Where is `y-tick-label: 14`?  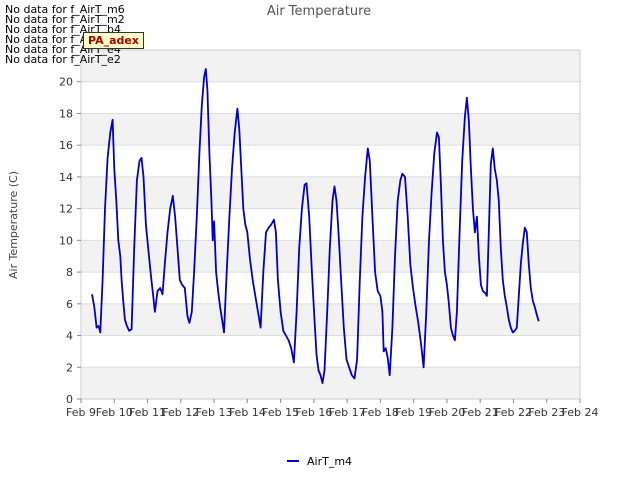 y-tick-label: 14 is located at coordinates (66, 177).